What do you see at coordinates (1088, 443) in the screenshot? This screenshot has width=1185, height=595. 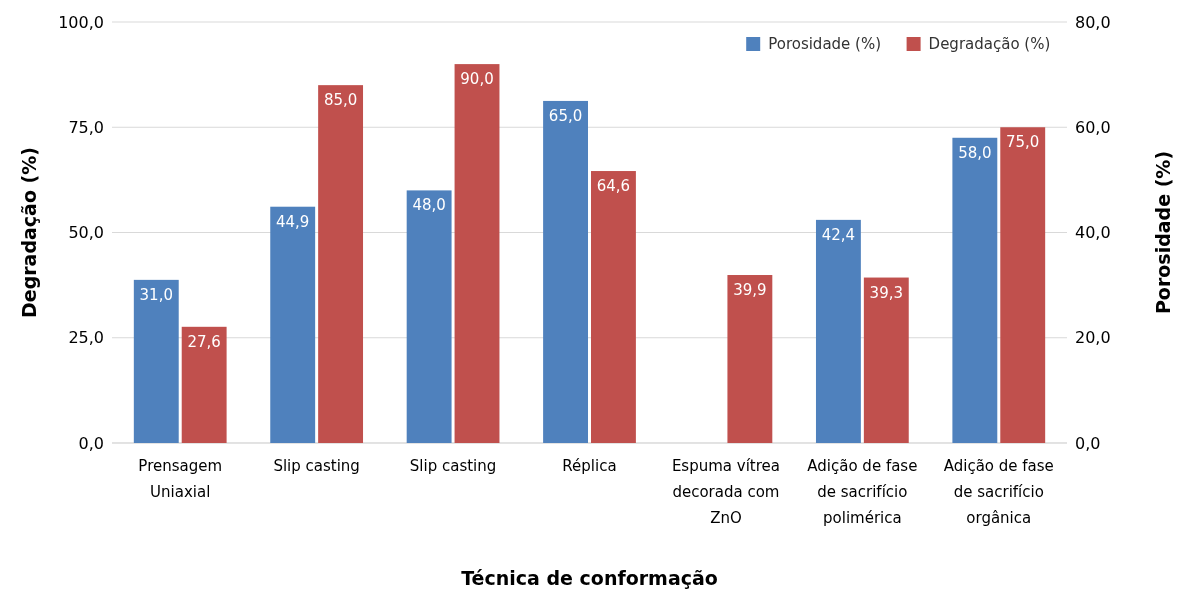 I see `y2-tick-label: 0,0` at bounding box center [1088, 443].